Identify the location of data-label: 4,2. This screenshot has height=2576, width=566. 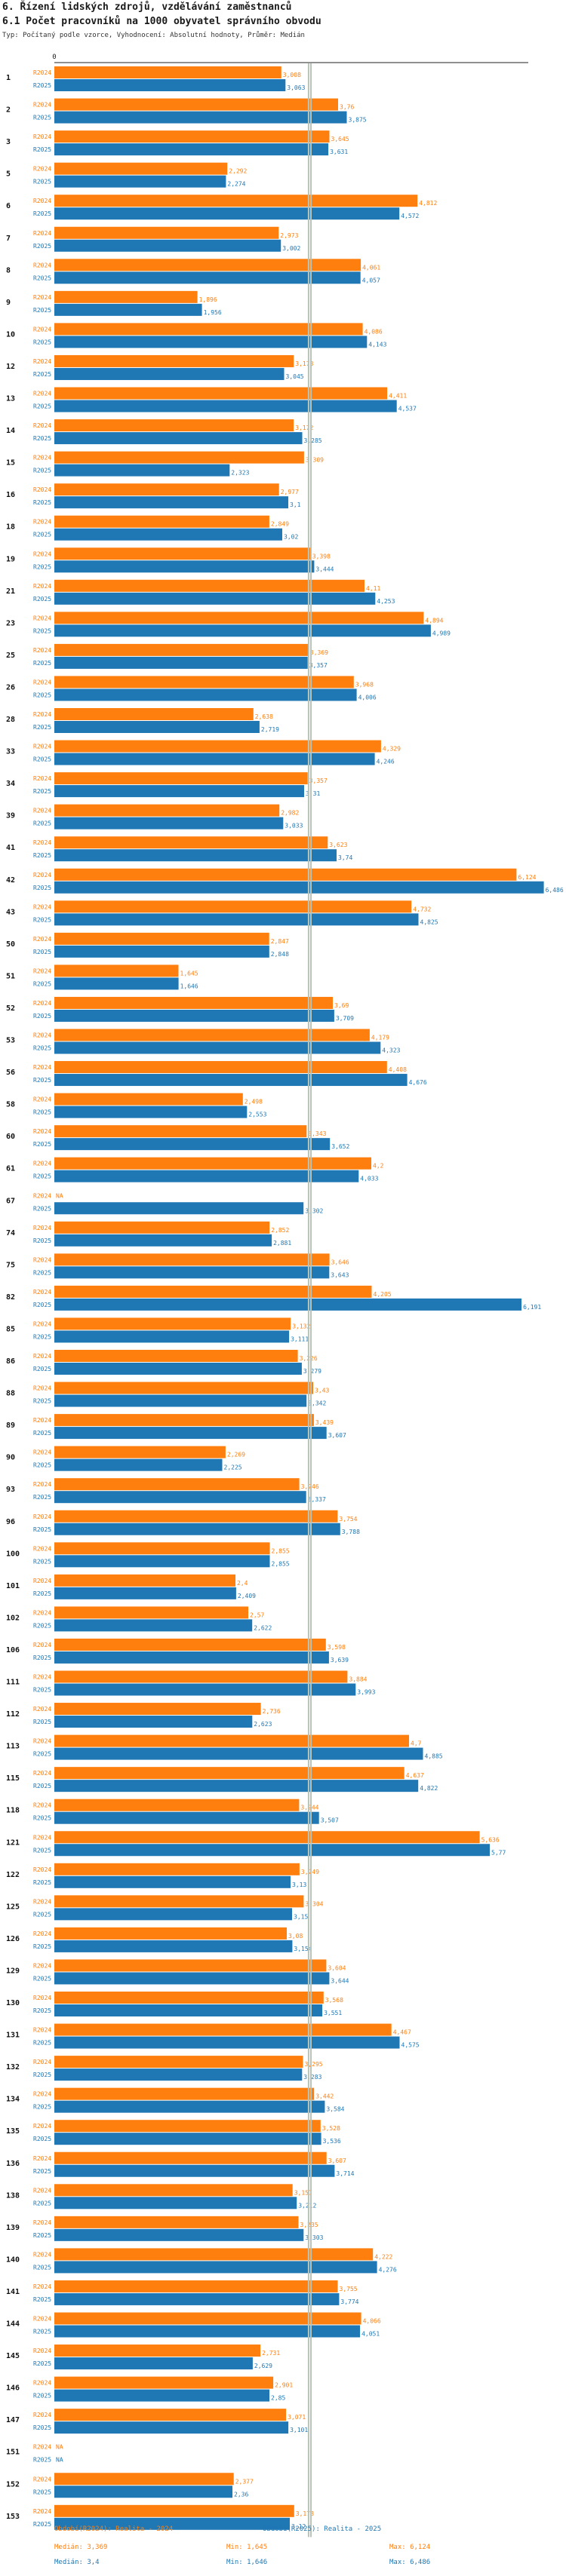
(378, 1166).